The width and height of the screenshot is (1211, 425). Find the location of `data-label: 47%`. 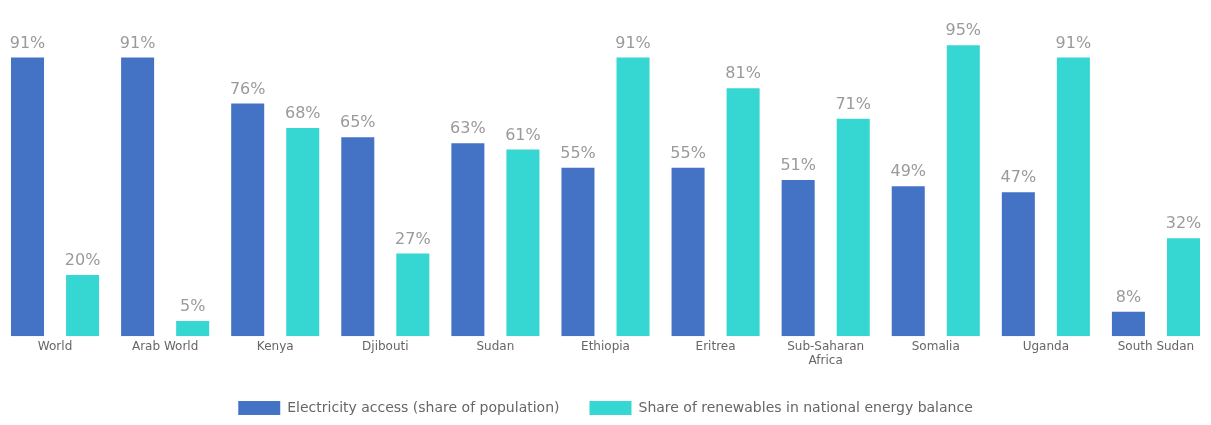

data-label: 47% is located at coordinates (1018, 177).